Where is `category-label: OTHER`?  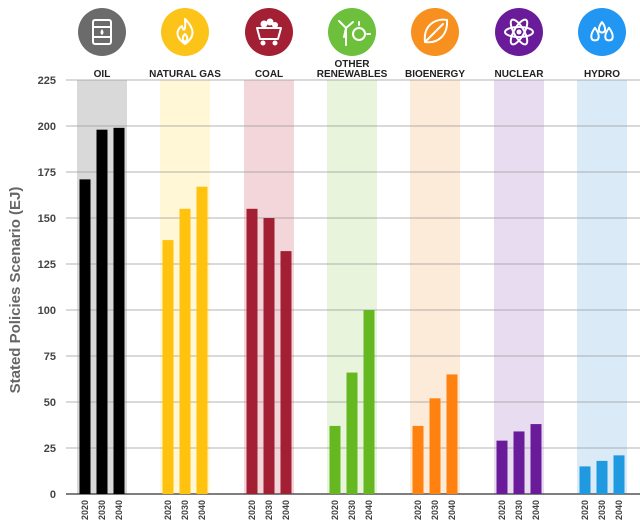 category-label: OTHER is located at coordinates (353, 64).